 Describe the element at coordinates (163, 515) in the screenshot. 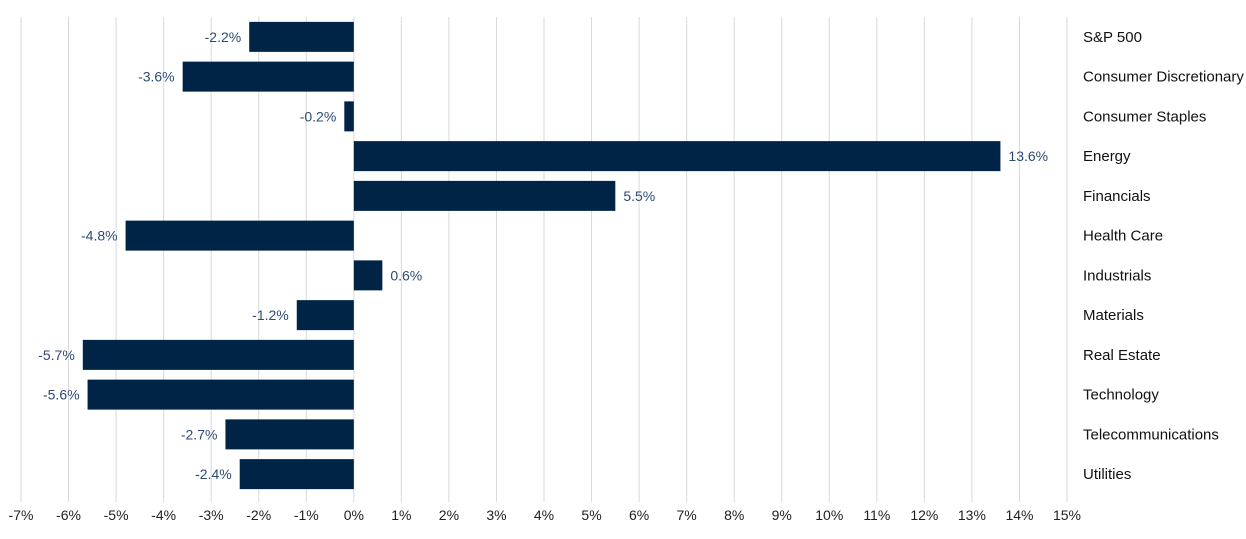

I see `x-tick-label: -4%` at that location.